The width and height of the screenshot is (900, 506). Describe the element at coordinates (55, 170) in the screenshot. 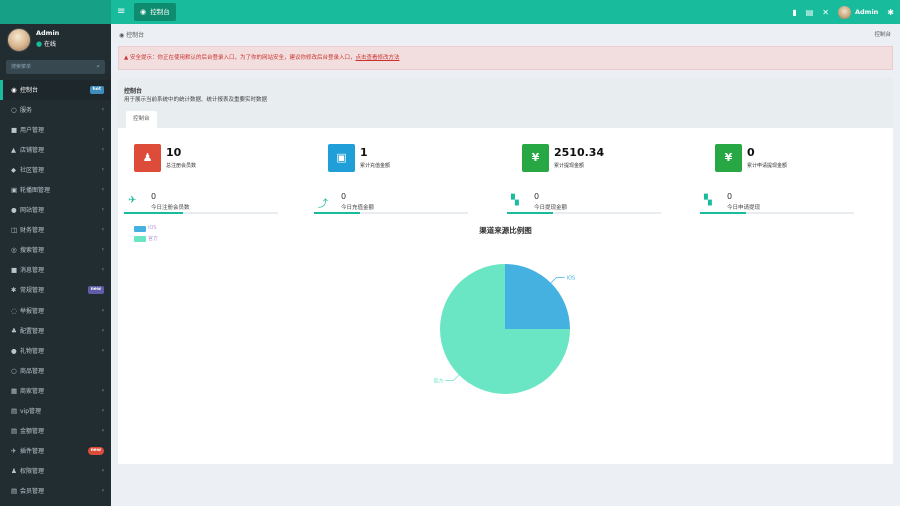

I see `sidebar-item-4: ◆ 社区管理 ‹` at that location.